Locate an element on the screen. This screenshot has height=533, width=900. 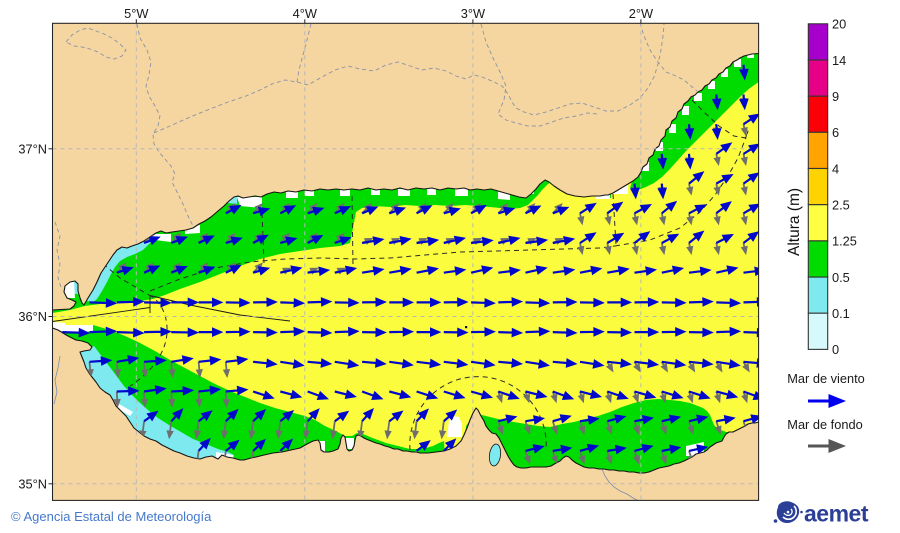
svg-text:© Agencia Estatal de Meteorolo: © Agencia Estatal de Meteorología is located at coordinates (111, 516).